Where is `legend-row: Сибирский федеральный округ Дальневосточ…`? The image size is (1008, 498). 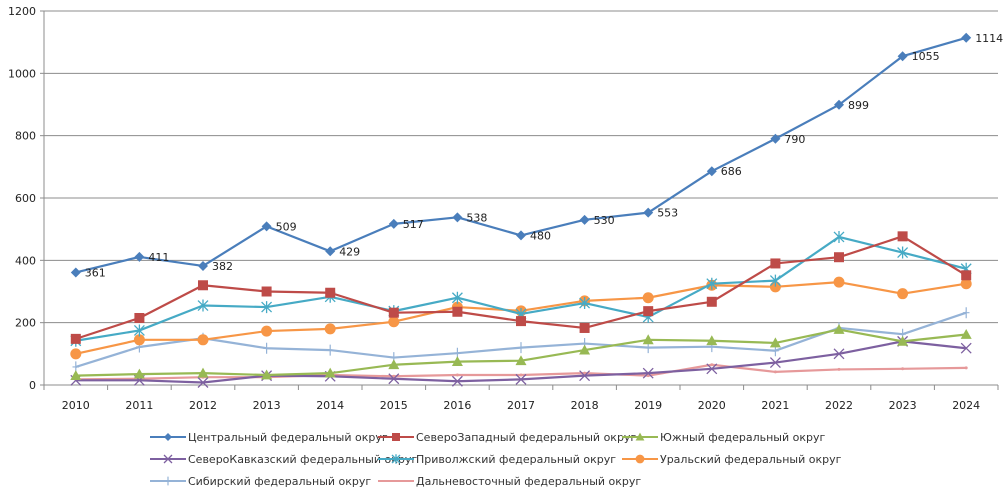 legend-row: Сибирский федеральный округ Дальневосточ… is located at coordinates (500, 481).